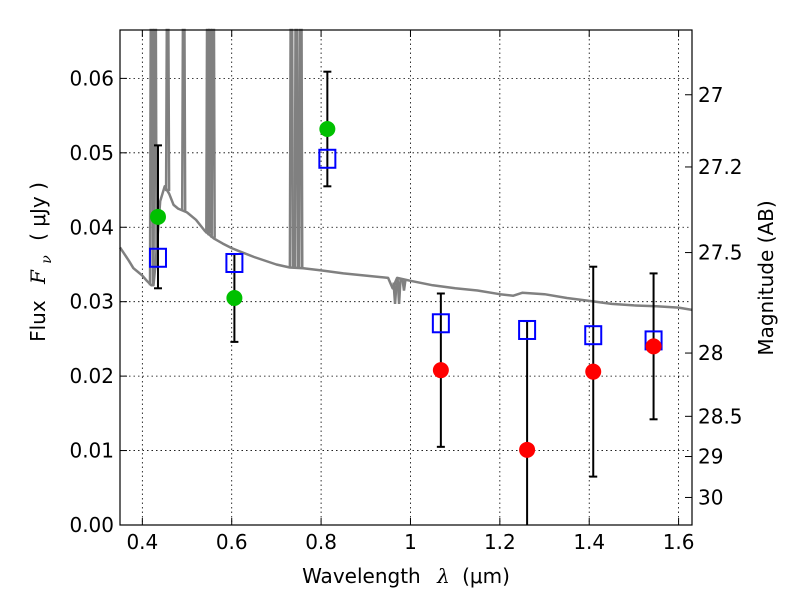 The width and height of the screenshot is (800, 600). What do you see at coordinates (443, 576) in the screenshot?
I see `x-axis-symbol: λ` at bounding box center [443, 576].